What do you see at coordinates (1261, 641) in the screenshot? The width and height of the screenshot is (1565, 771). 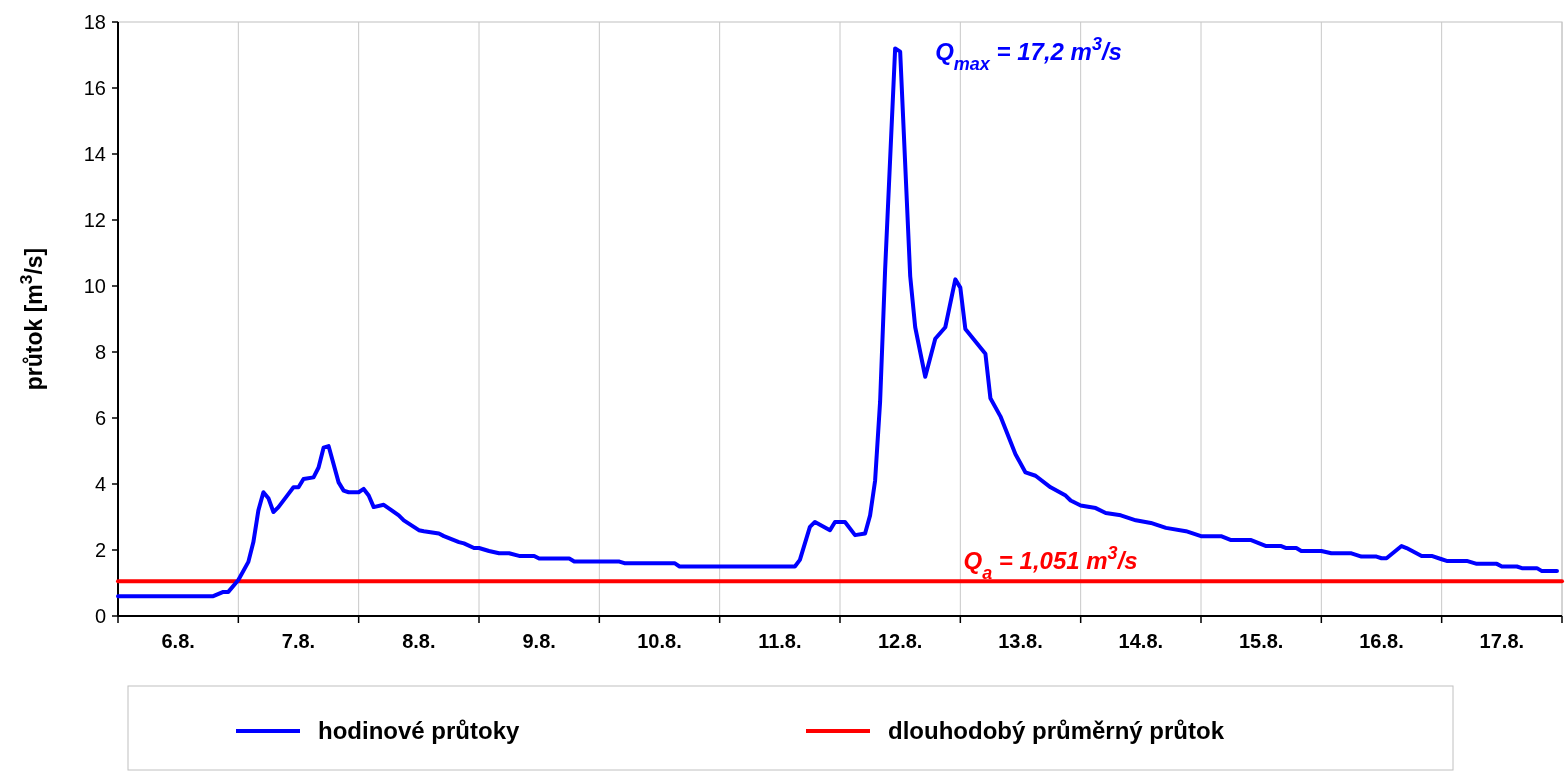 I see `x-tick-label: 15.8.` at bounding box center [1261, 641].